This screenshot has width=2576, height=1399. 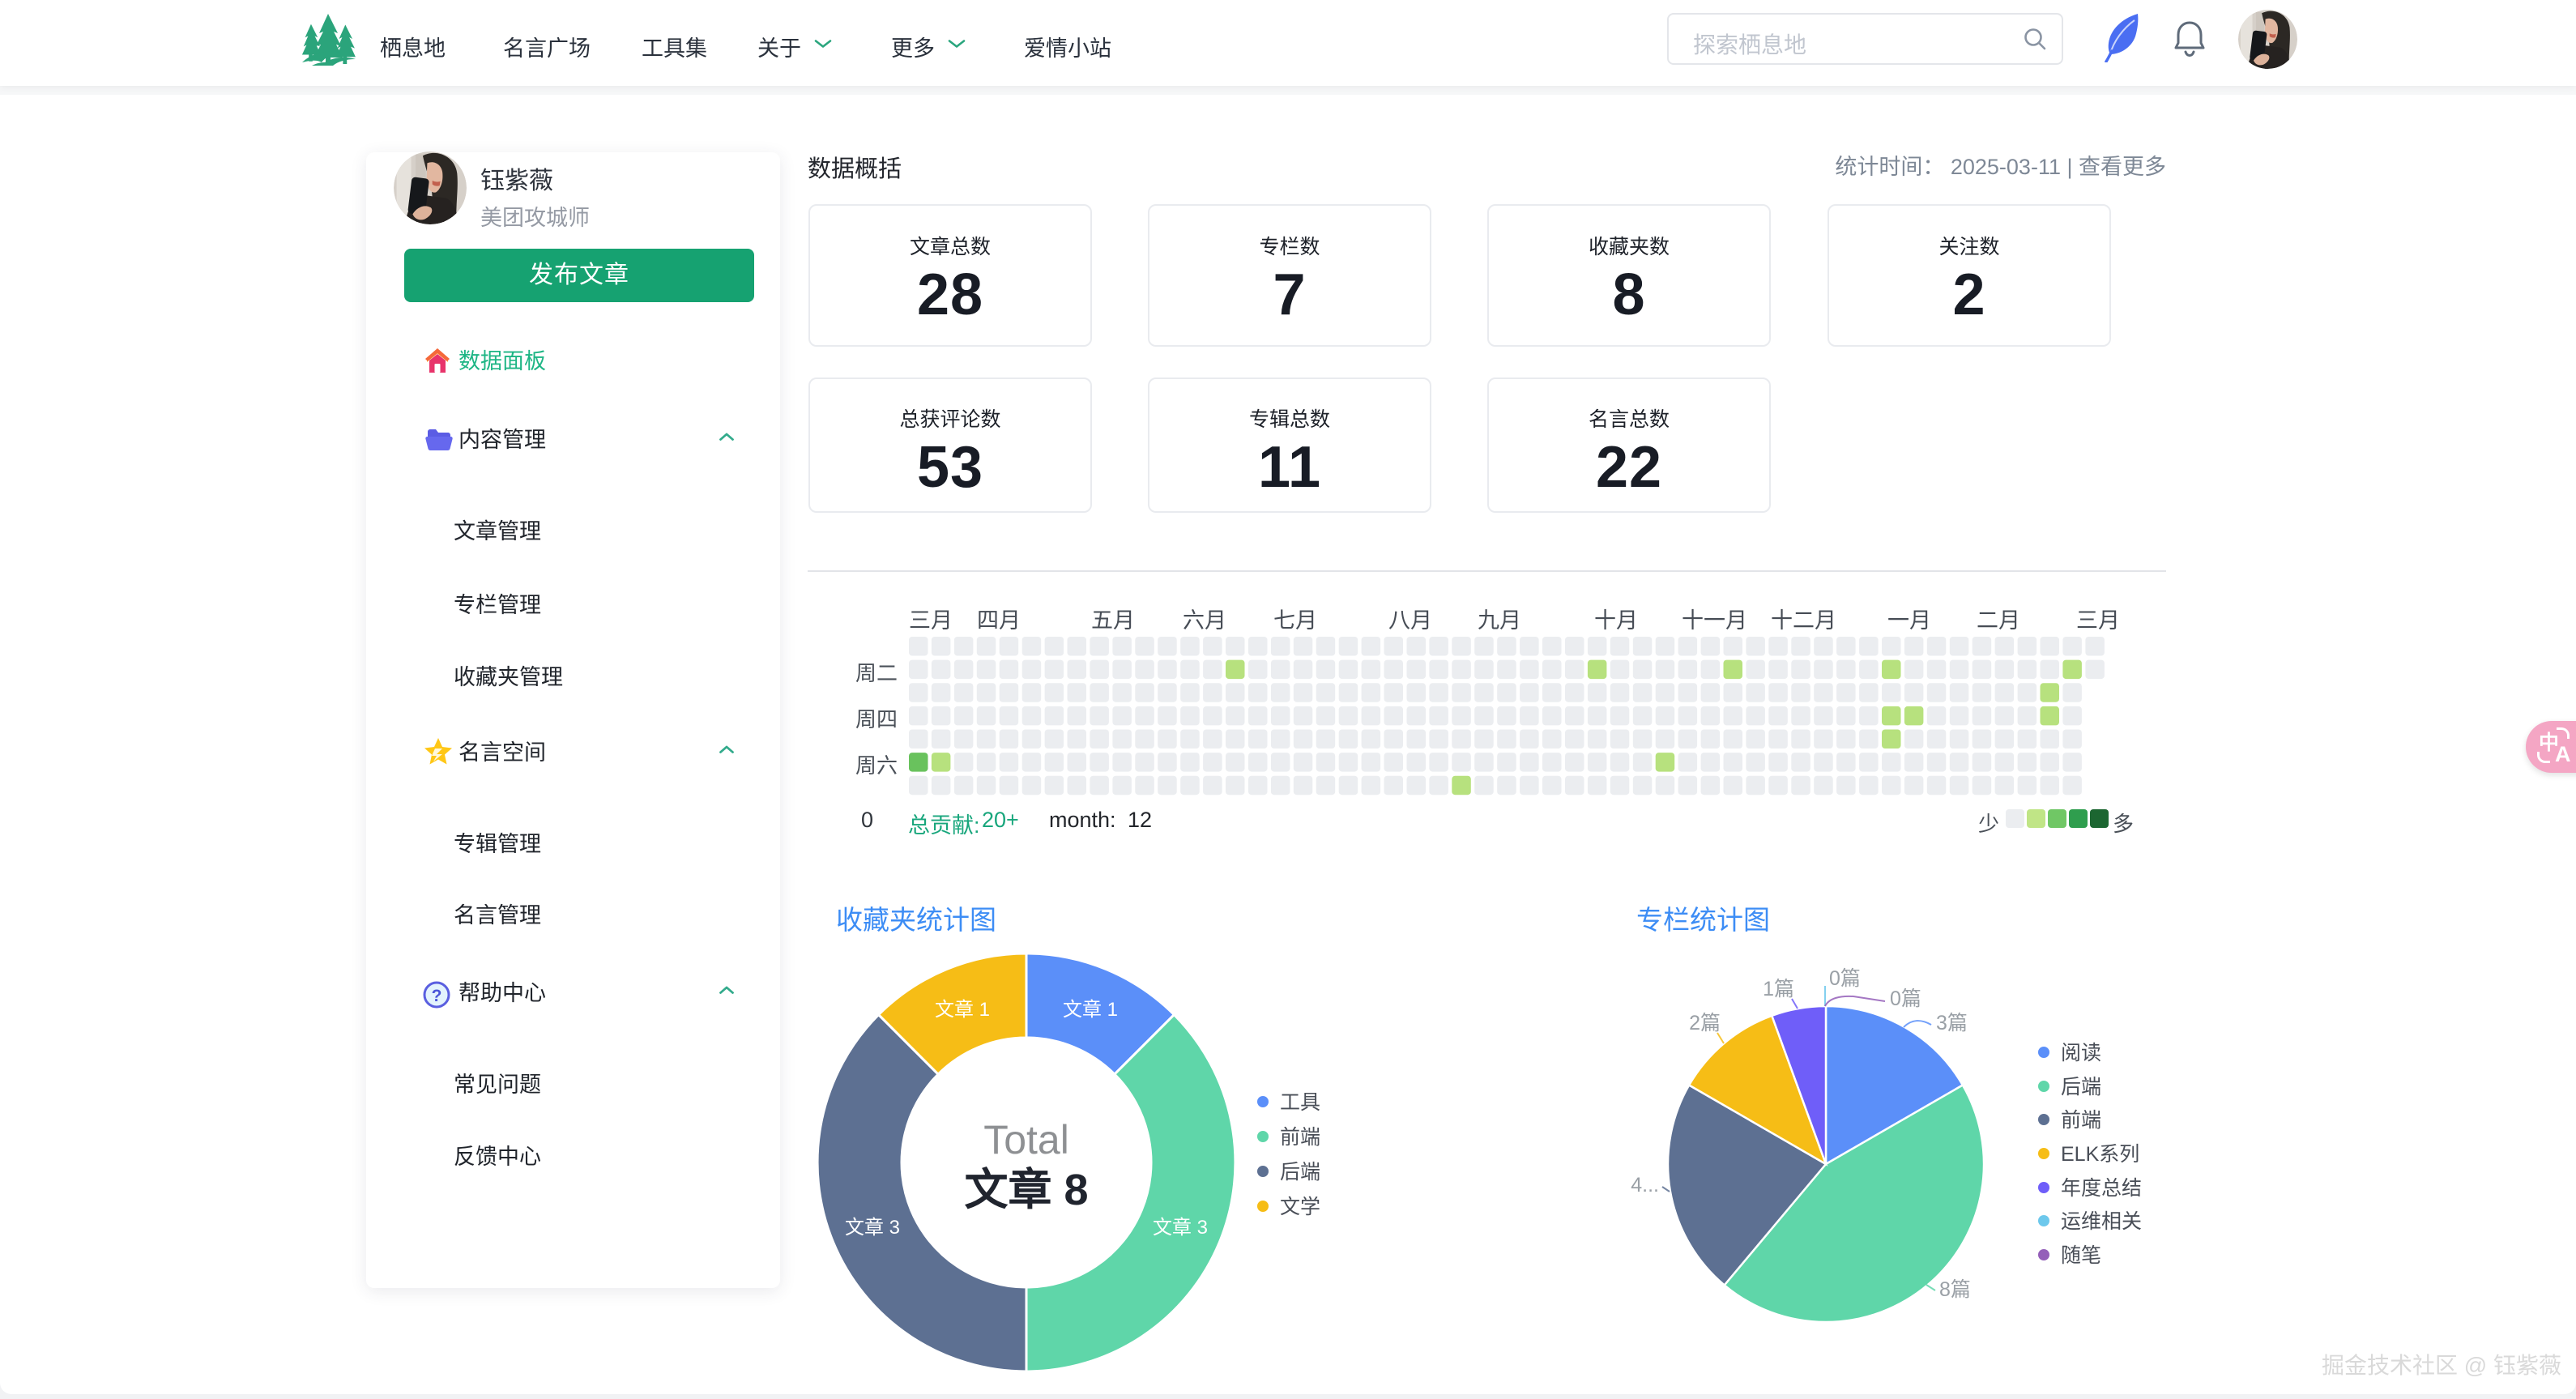 I want to click on svg-text: 8篇, so click(x=1955, y=1289).